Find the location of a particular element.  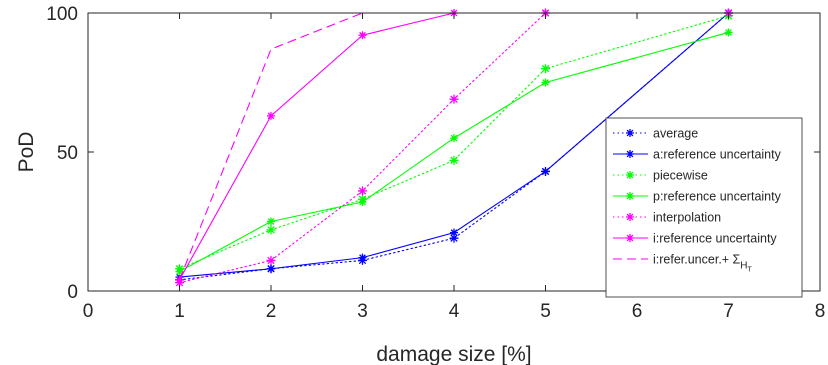

y-tick-label: 0 is located at coordinates (72, 292).